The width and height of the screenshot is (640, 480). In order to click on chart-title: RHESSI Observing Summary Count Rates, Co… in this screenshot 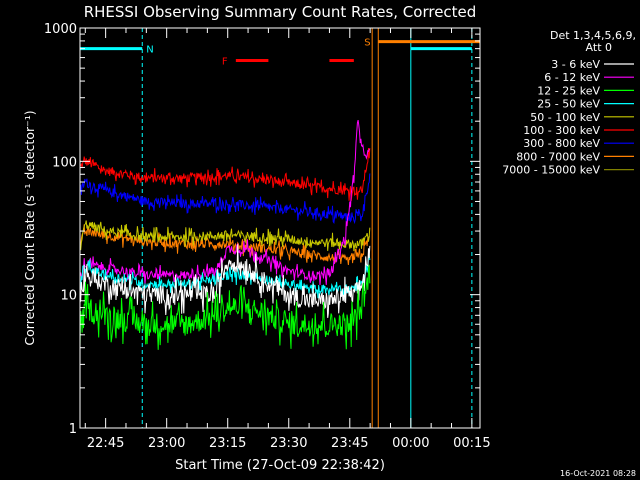, I will do `click(280, 12)`.